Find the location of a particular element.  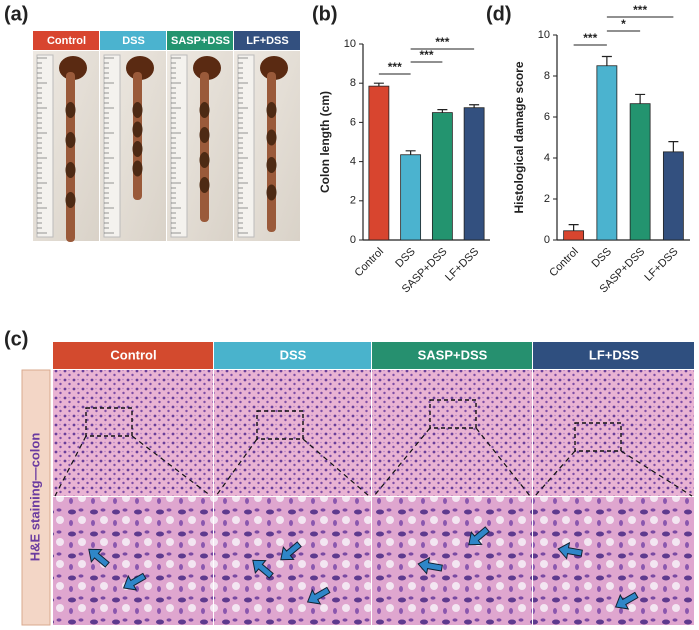

side-label-box: H&E staining—colon is located at coordinates (36, 497).